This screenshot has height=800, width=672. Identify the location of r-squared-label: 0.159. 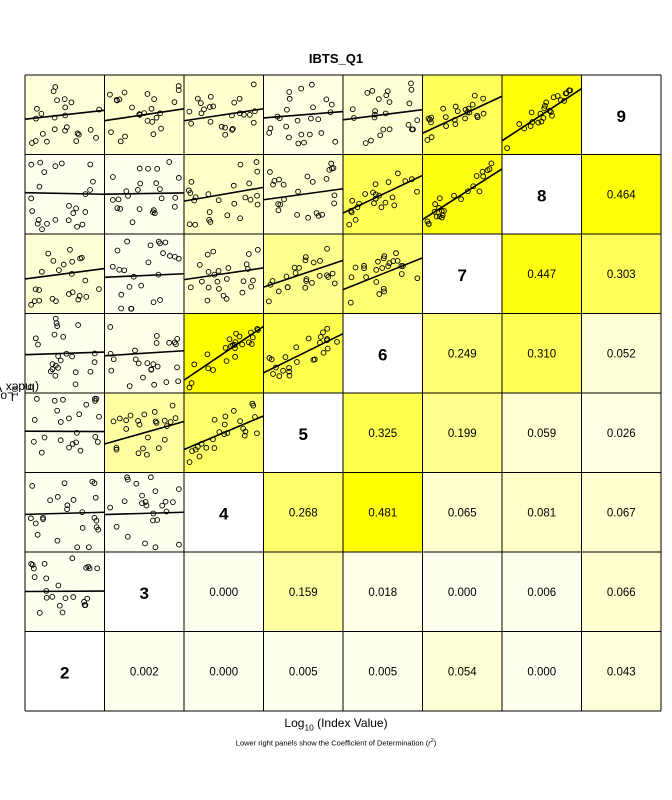
(303, 593).